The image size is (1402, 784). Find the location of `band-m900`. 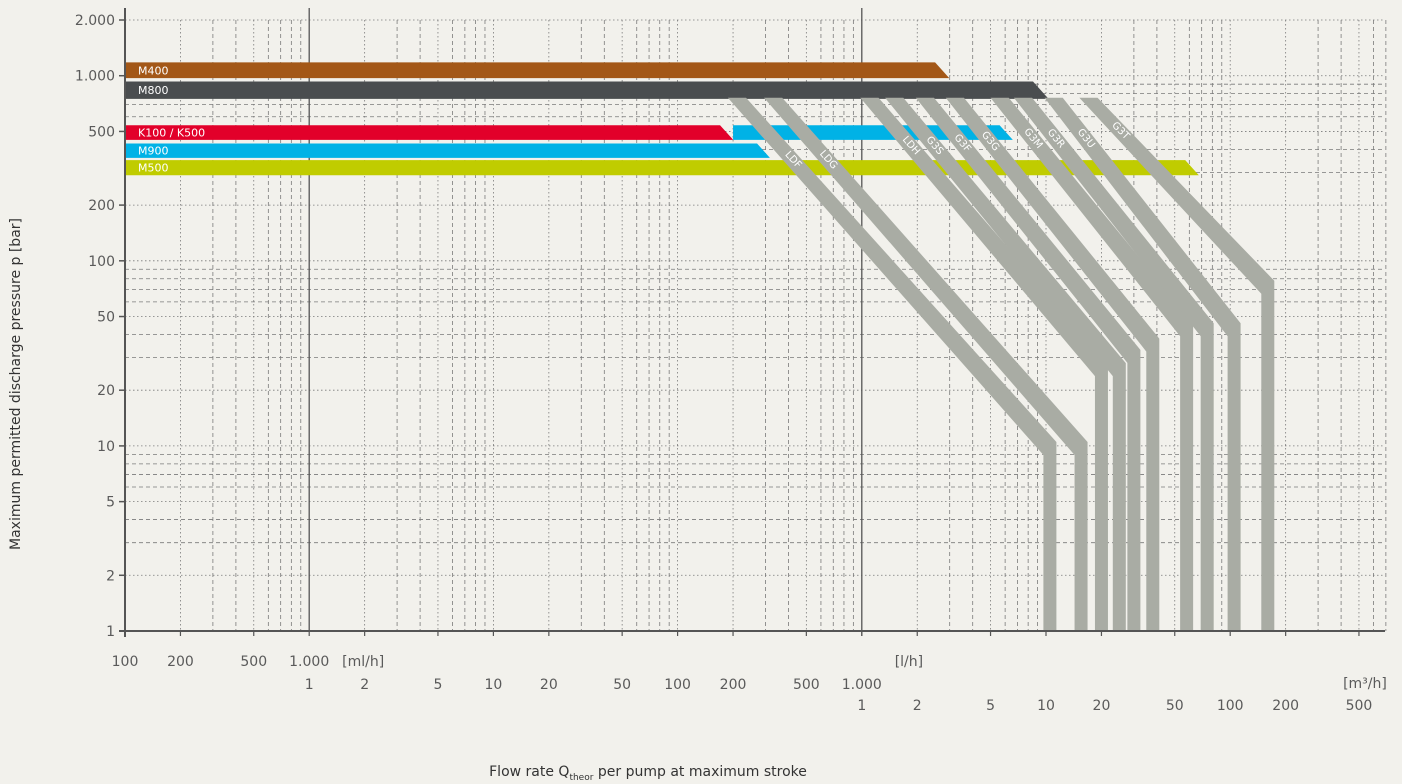

band-m900 is located at coordinates (448, 150).